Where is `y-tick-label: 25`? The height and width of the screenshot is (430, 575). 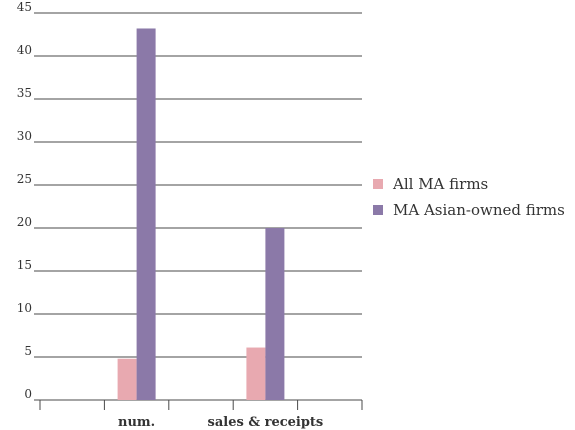
y-tick-label: 25 is located at coordinates (24, 179).